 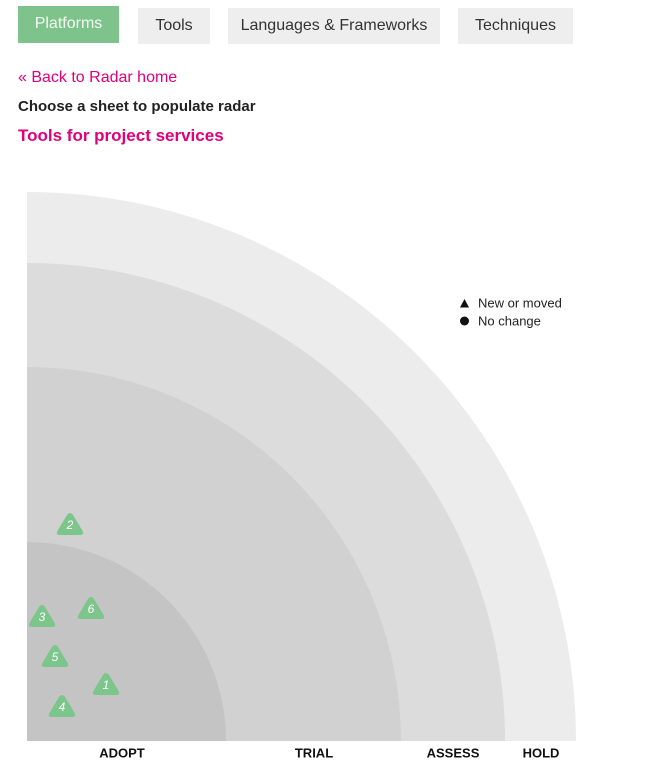 I want to click on legend-no-change: No change, so click(x=509, y=321).